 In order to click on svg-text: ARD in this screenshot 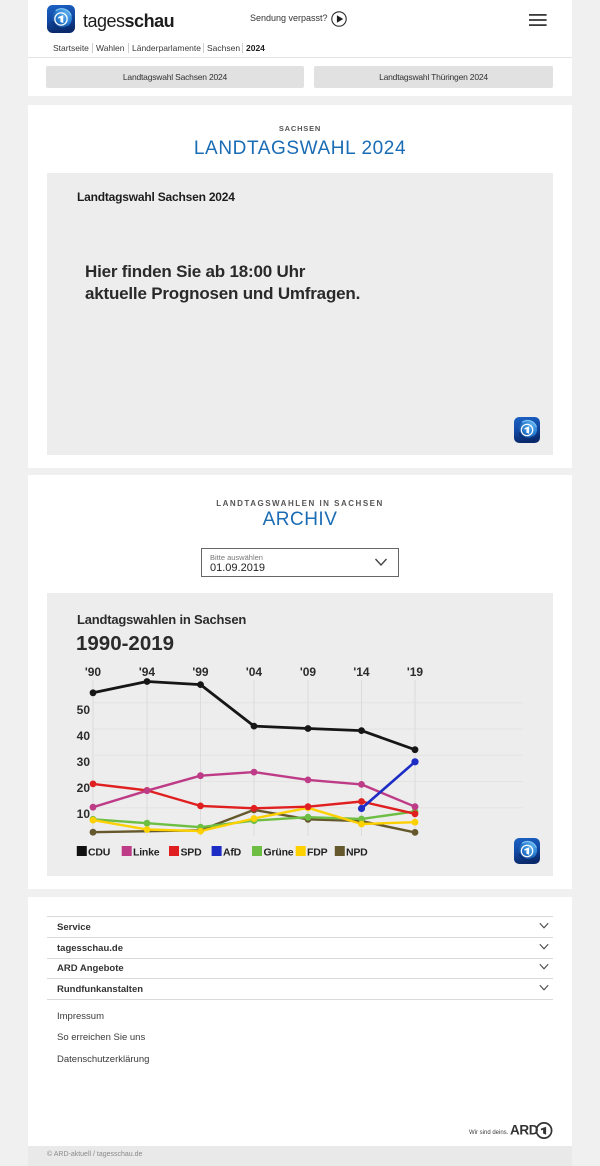, I will do `click(524, 1130)`.